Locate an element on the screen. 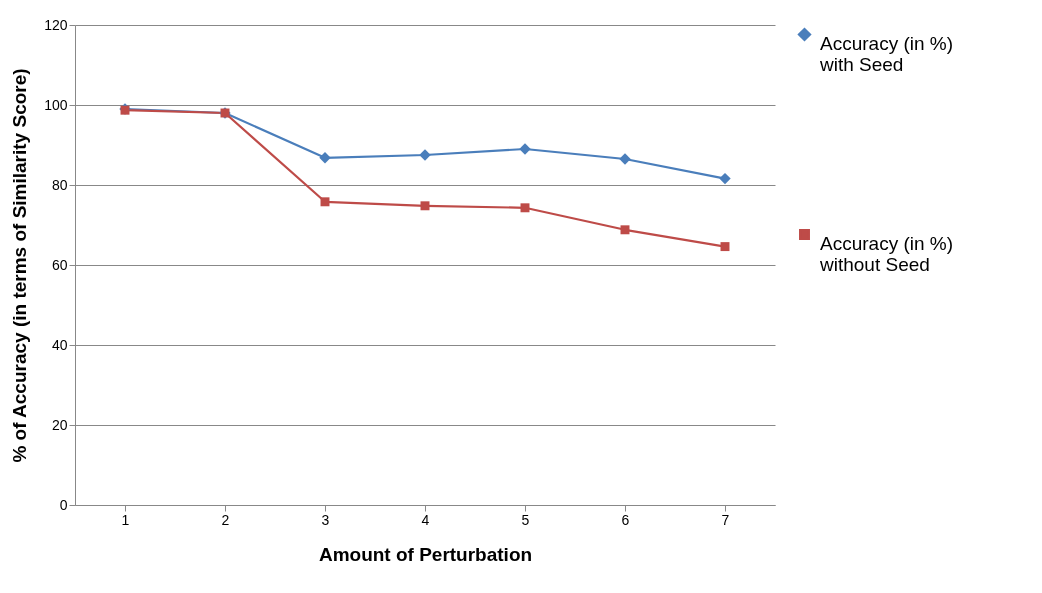  y-tick-label: 120 is located at coordinates (56, 24).